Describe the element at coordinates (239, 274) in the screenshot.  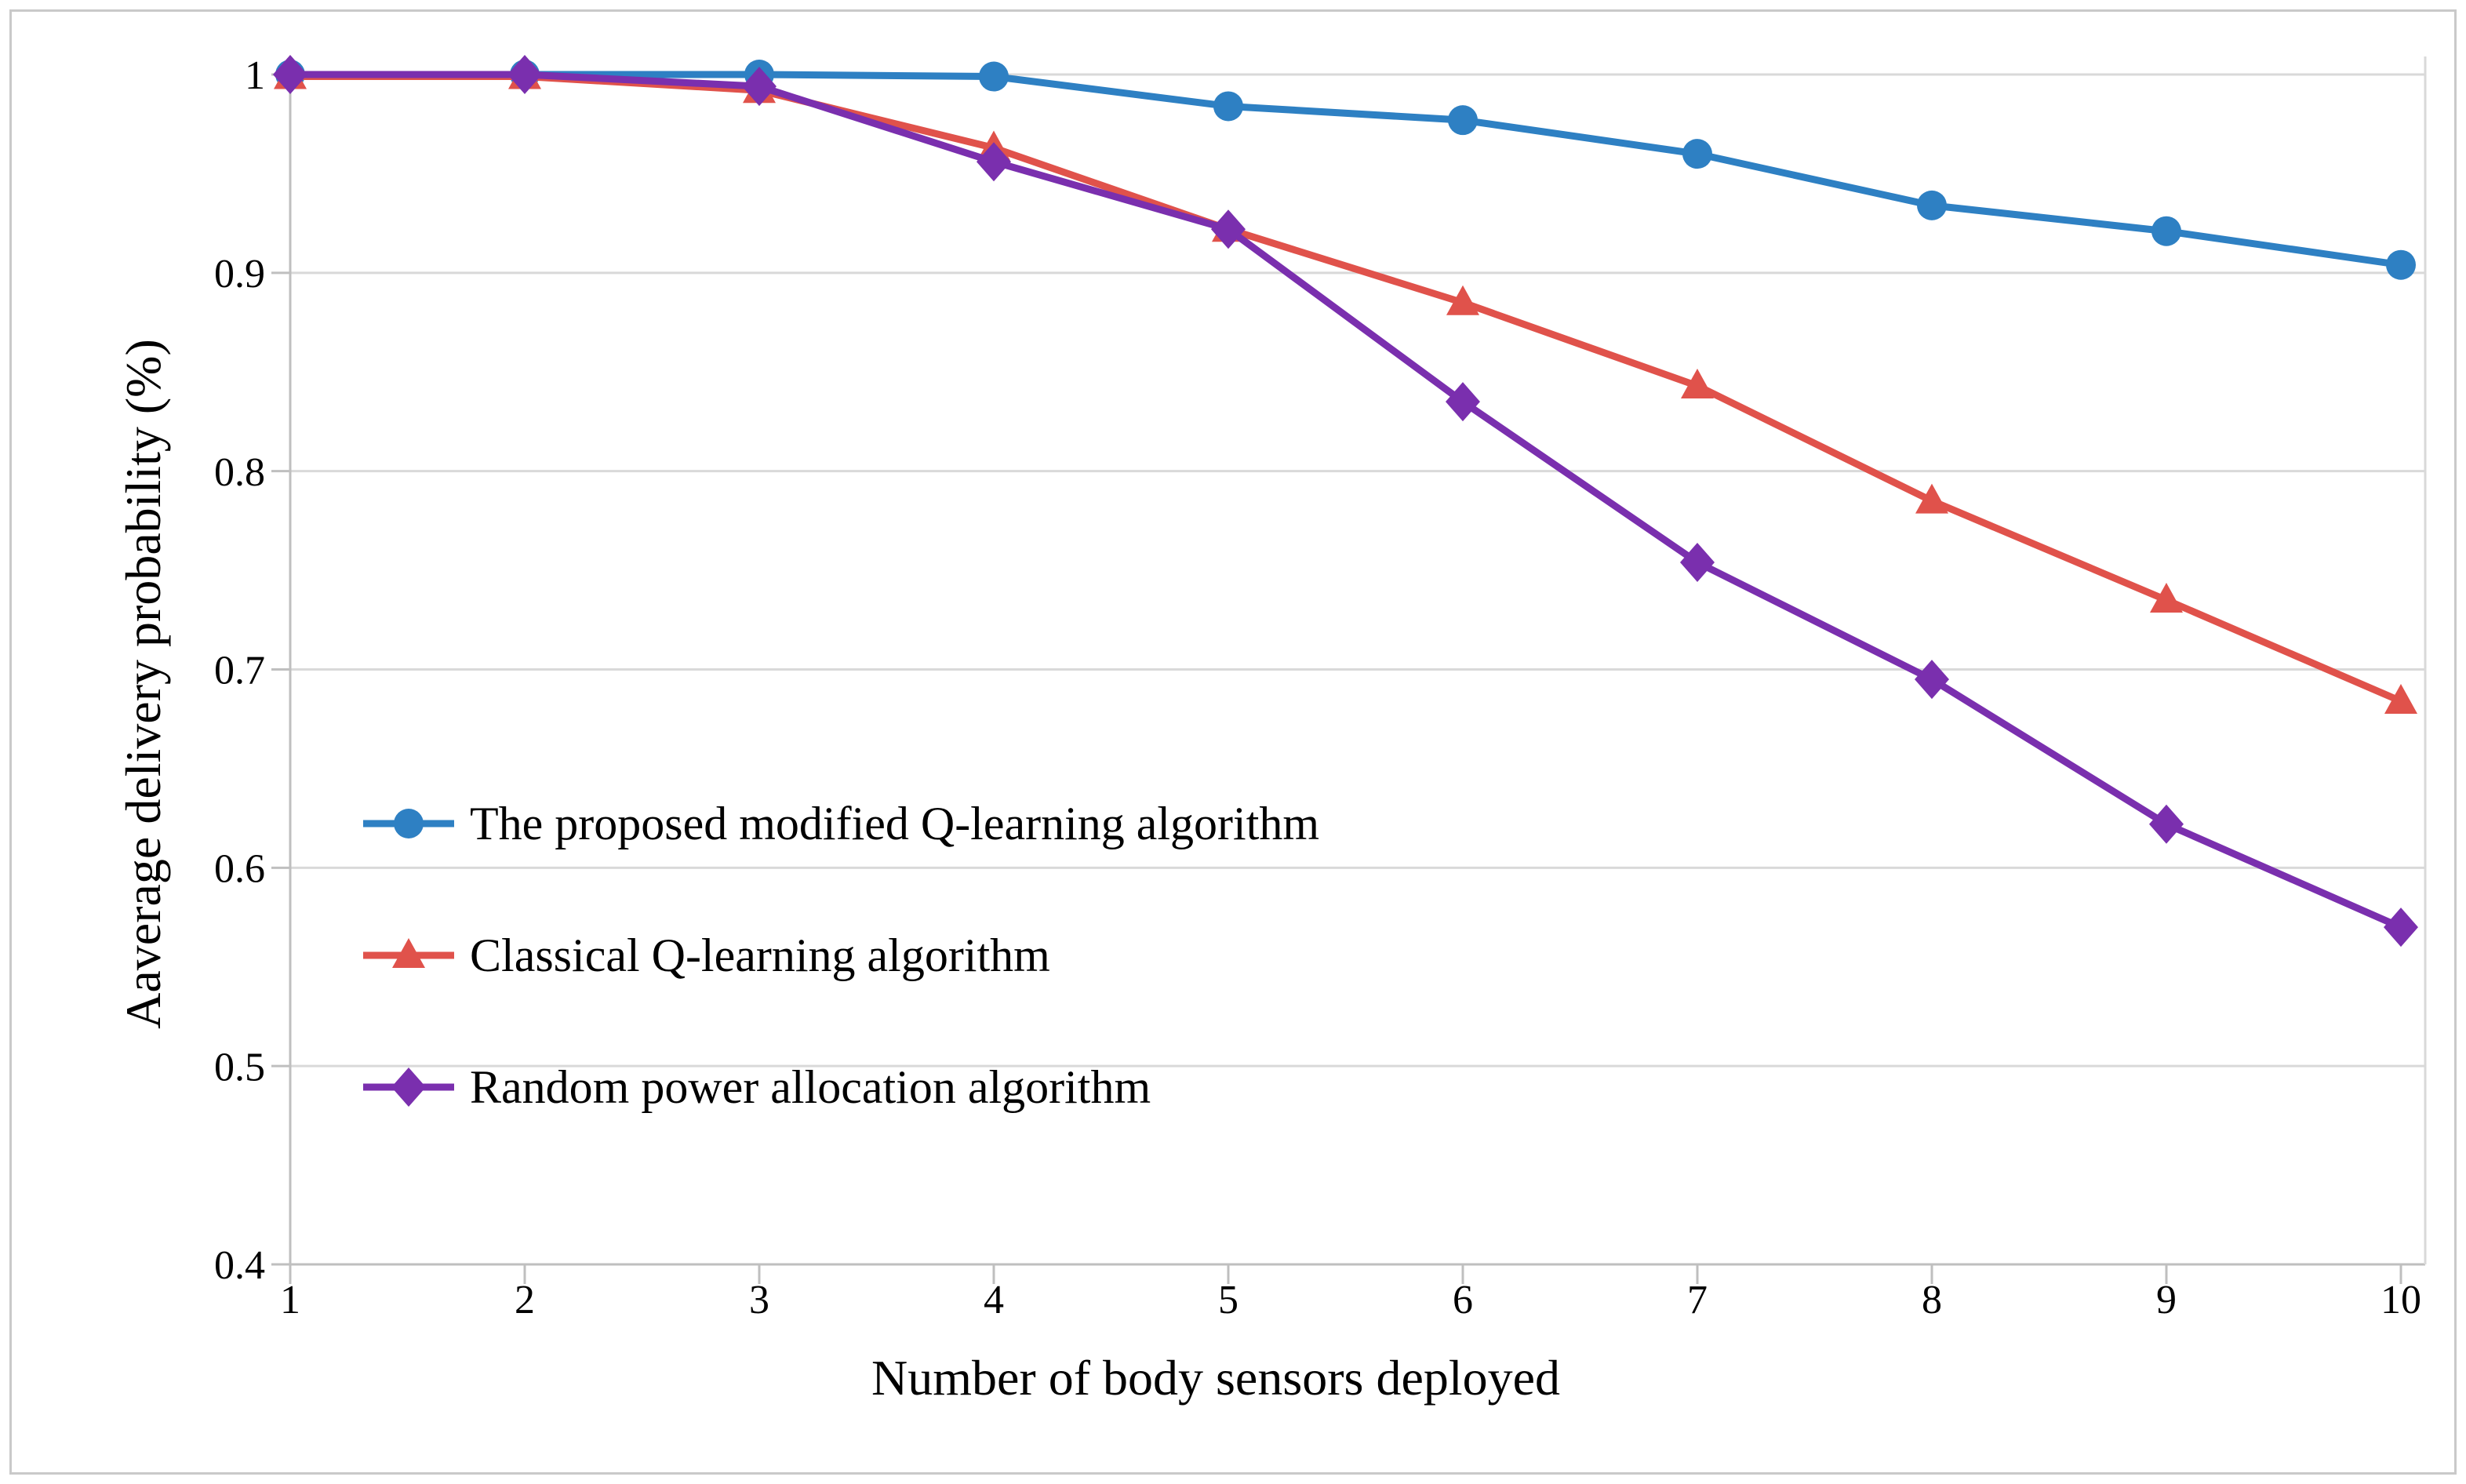
I see `y-axis-tick-label: 0.9` at that location.